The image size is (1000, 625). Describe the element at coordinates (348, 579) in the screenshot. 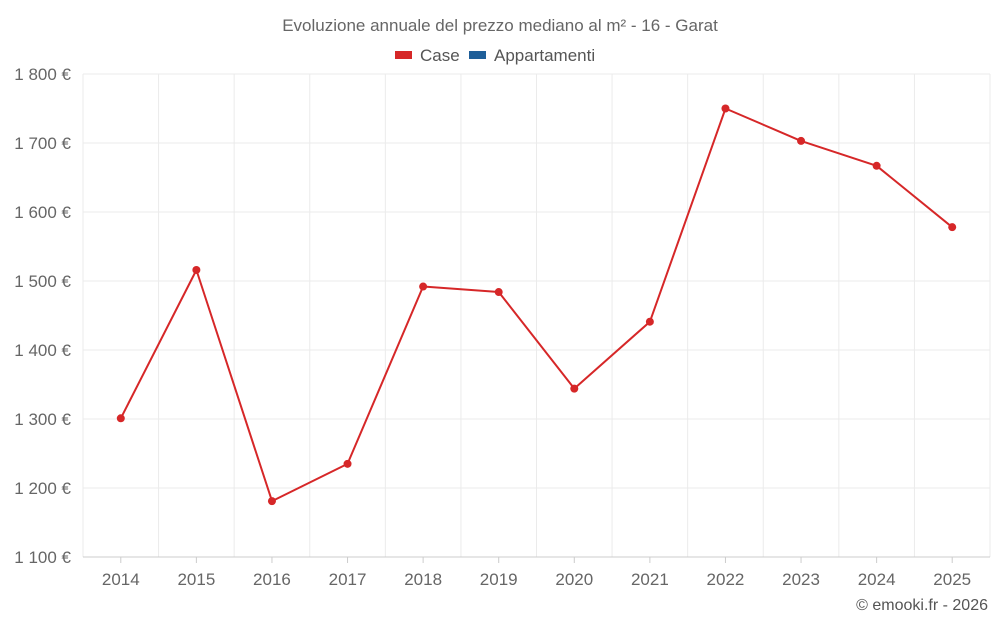

I see `x-tick-label: 2017` at that location.